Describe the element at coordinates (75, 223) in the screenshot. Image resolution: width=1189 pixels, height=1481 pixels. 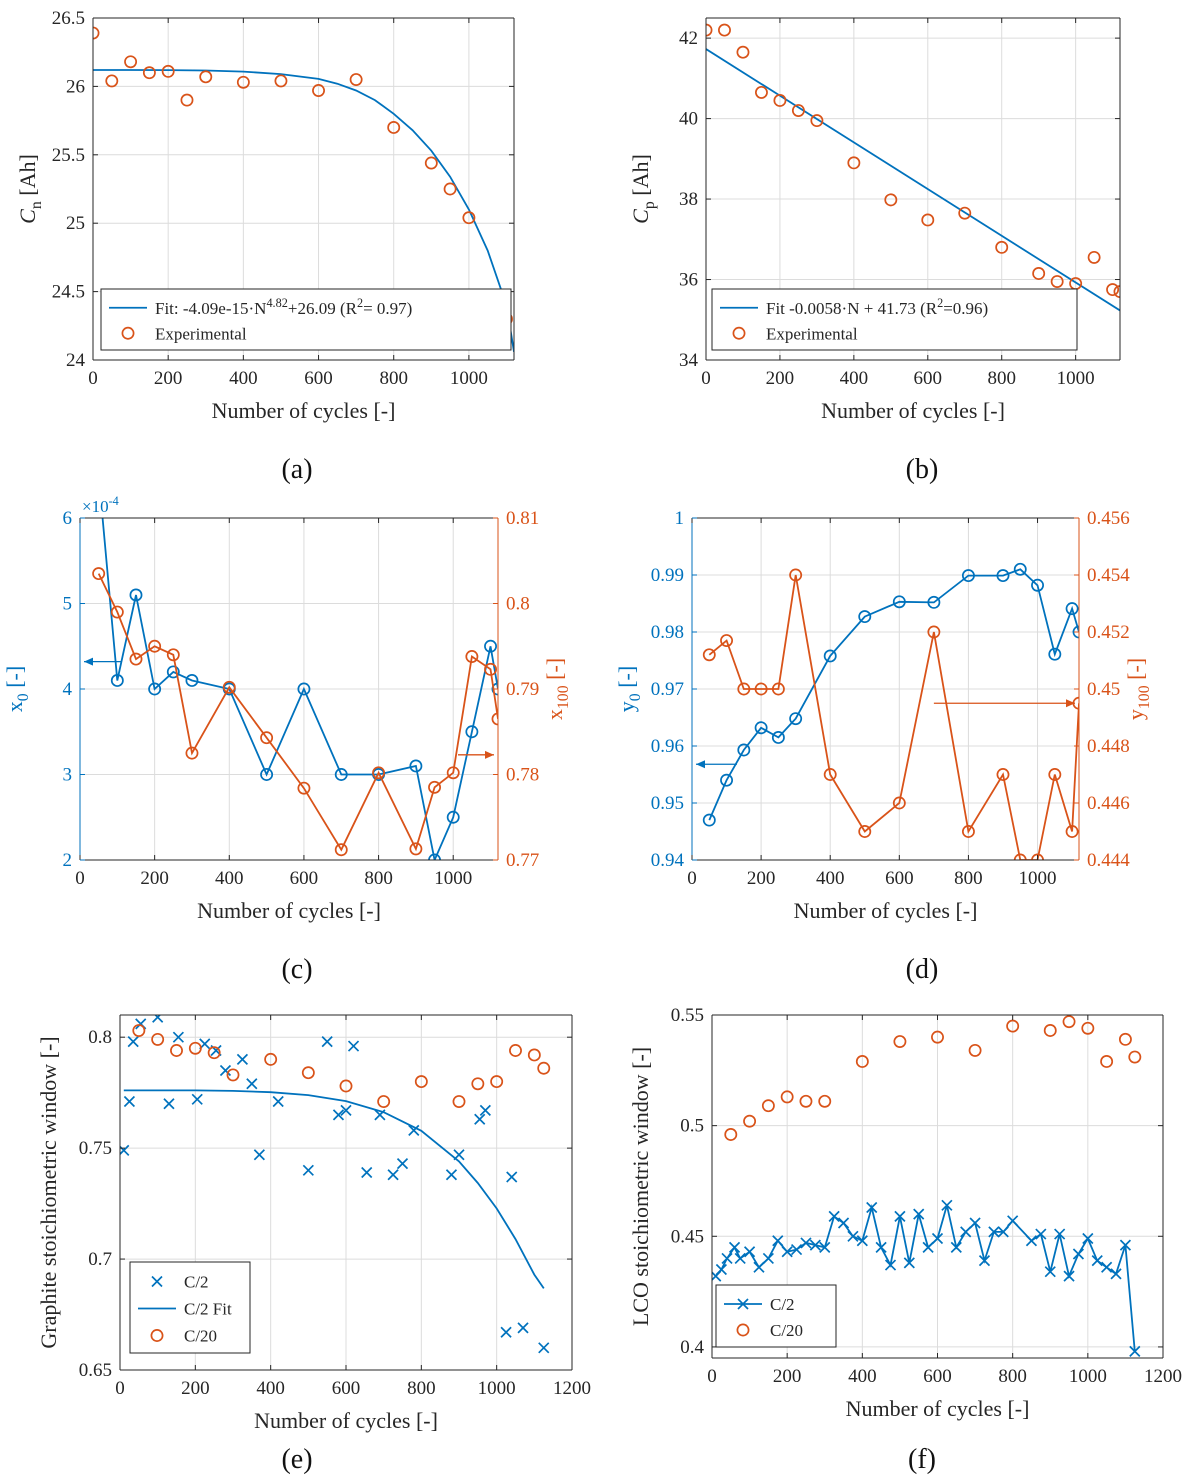
I see `y-tick-label: 25` at that location.